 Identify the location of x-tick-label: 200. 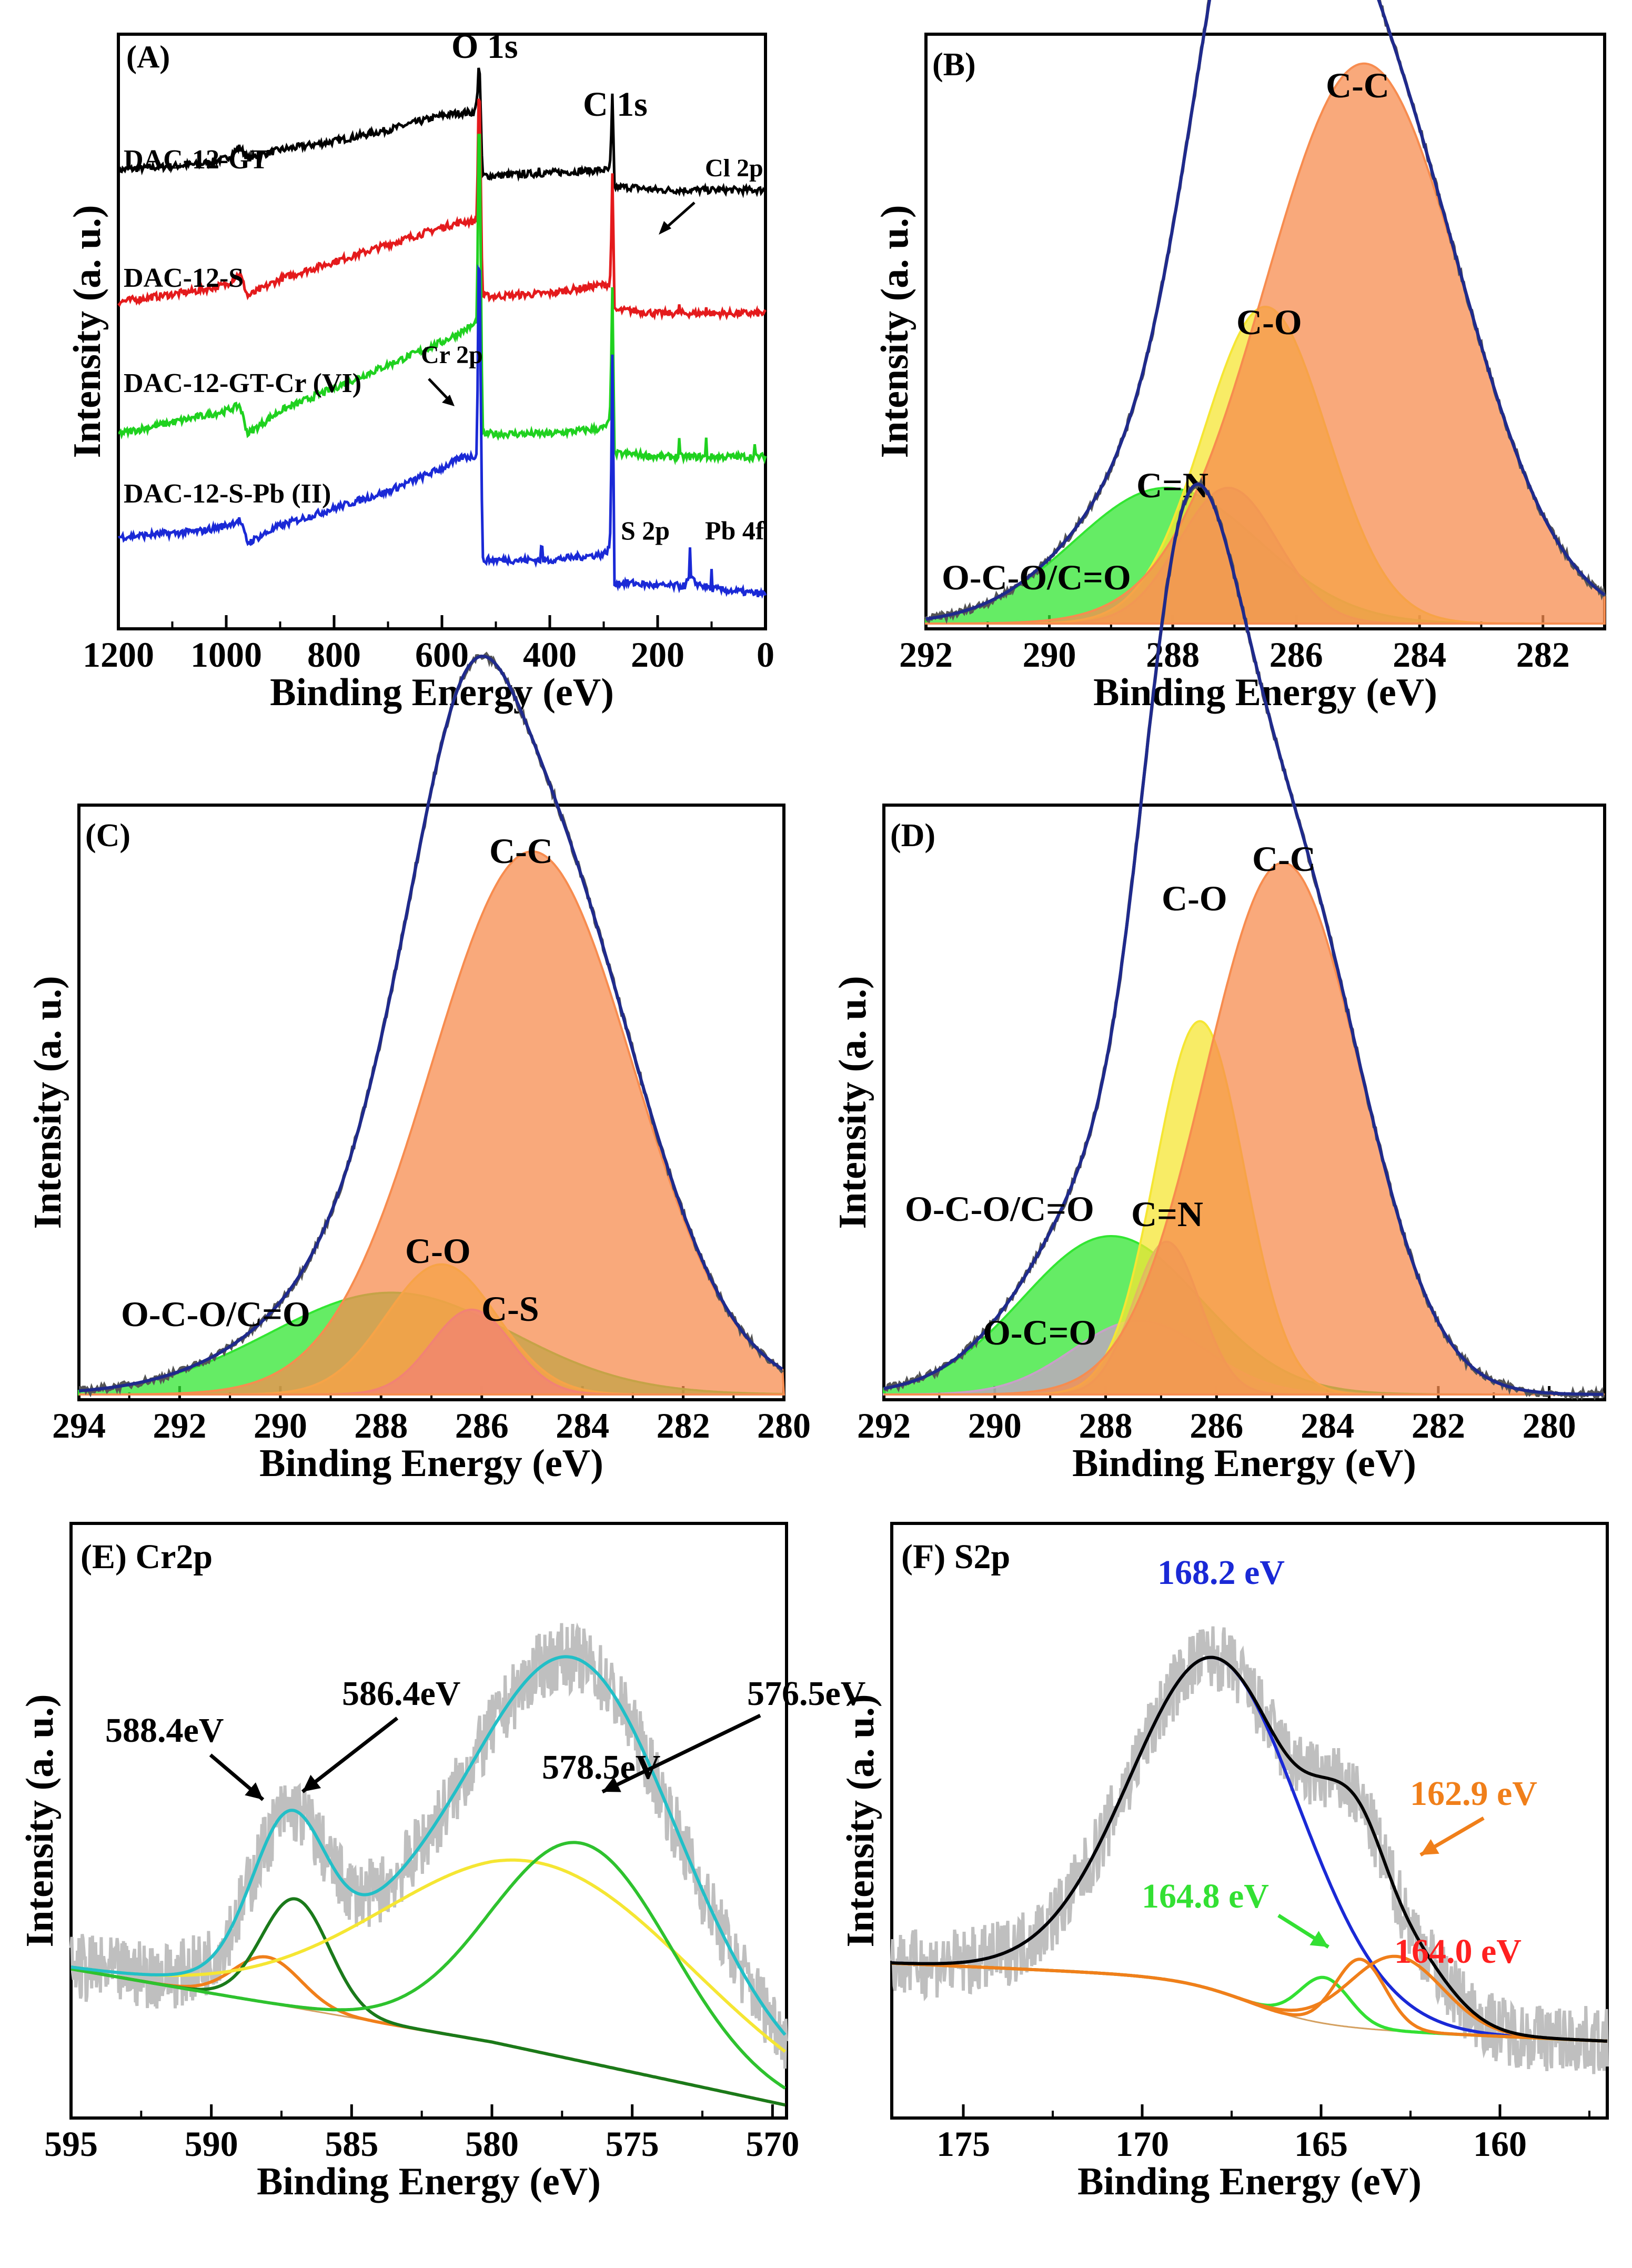
(657, 655).